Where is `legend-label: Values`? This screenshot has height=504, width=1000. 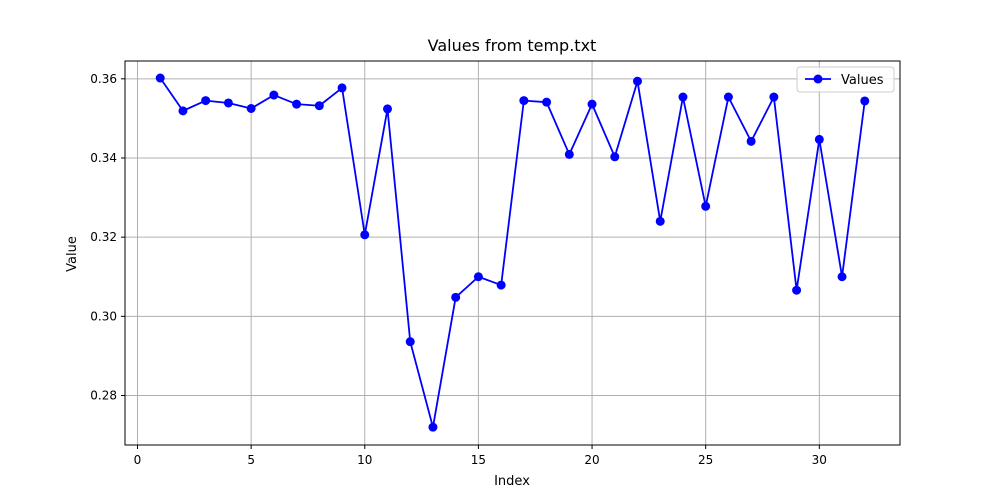
legend-label: Values is located at coordinates (862, 80).